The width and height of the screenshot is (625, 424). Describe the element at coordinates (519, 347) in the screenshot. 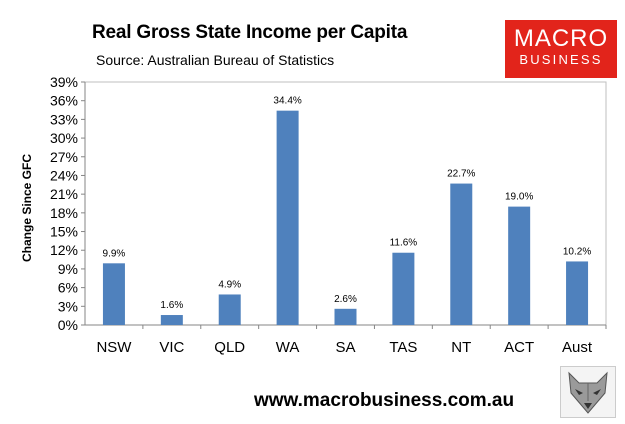

I see `x-tick-label: ACT` at that location.